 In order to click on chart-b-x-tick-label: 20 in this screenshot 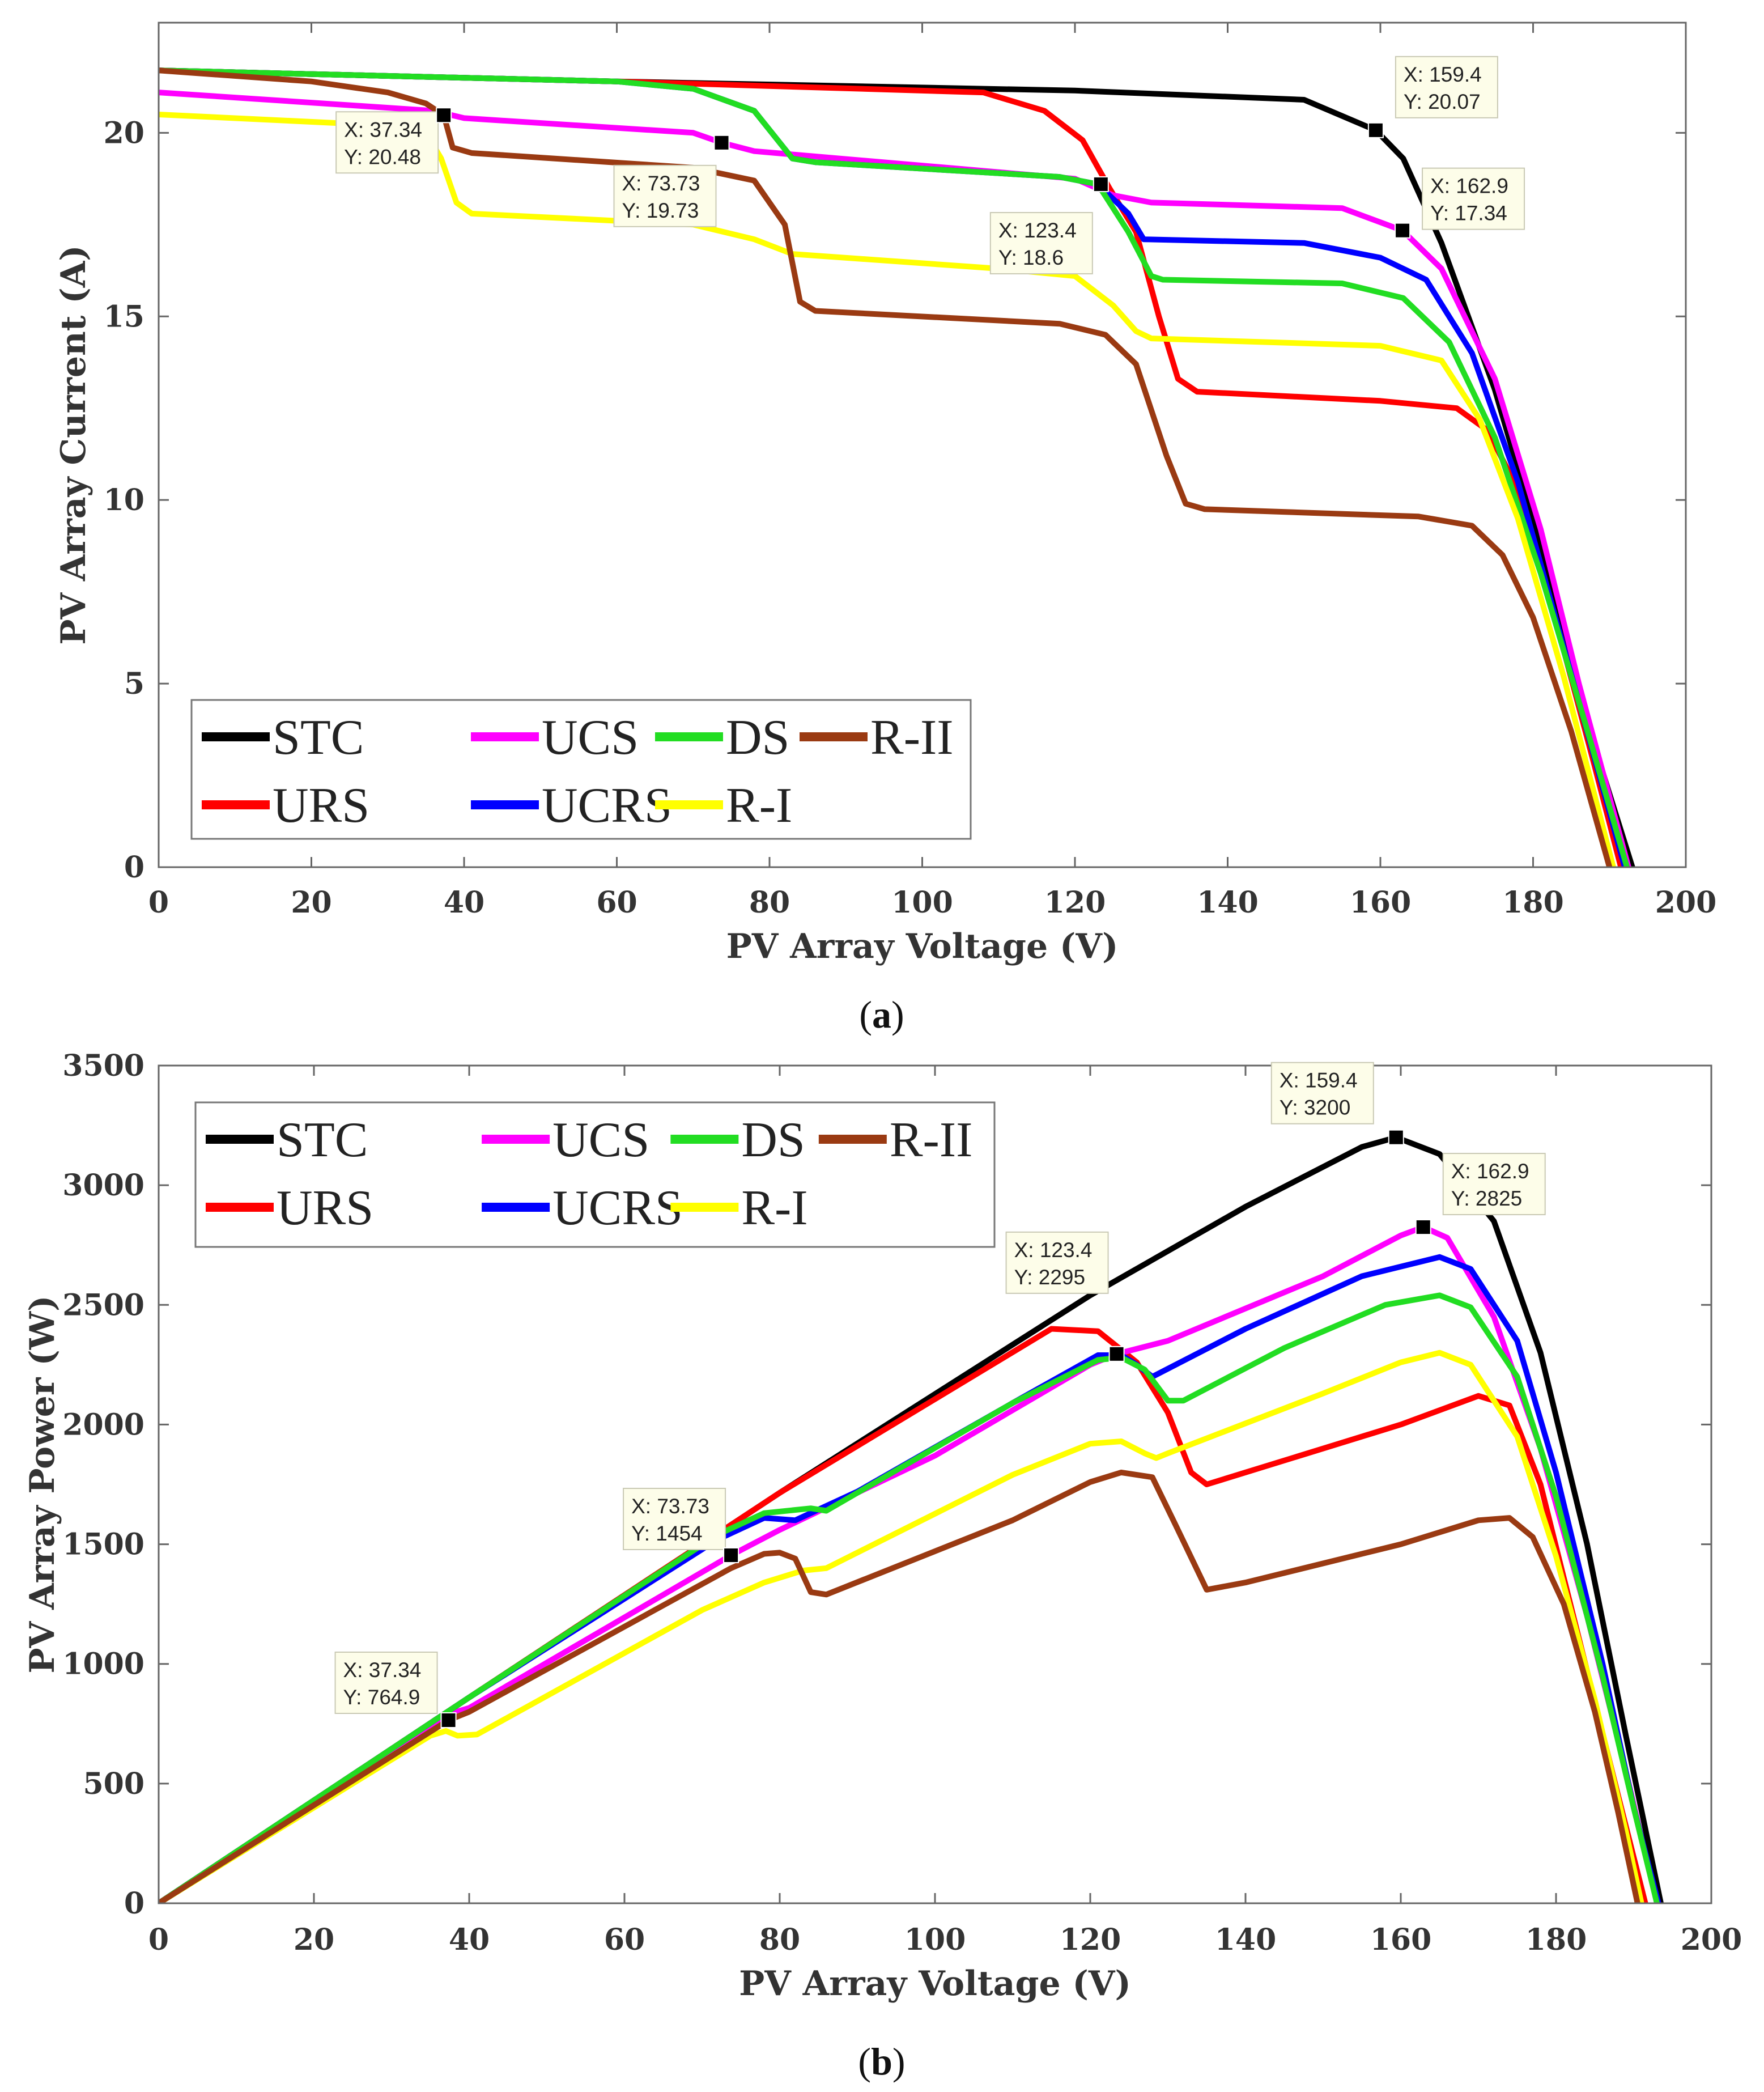, I will do `click(314, 1940)`.